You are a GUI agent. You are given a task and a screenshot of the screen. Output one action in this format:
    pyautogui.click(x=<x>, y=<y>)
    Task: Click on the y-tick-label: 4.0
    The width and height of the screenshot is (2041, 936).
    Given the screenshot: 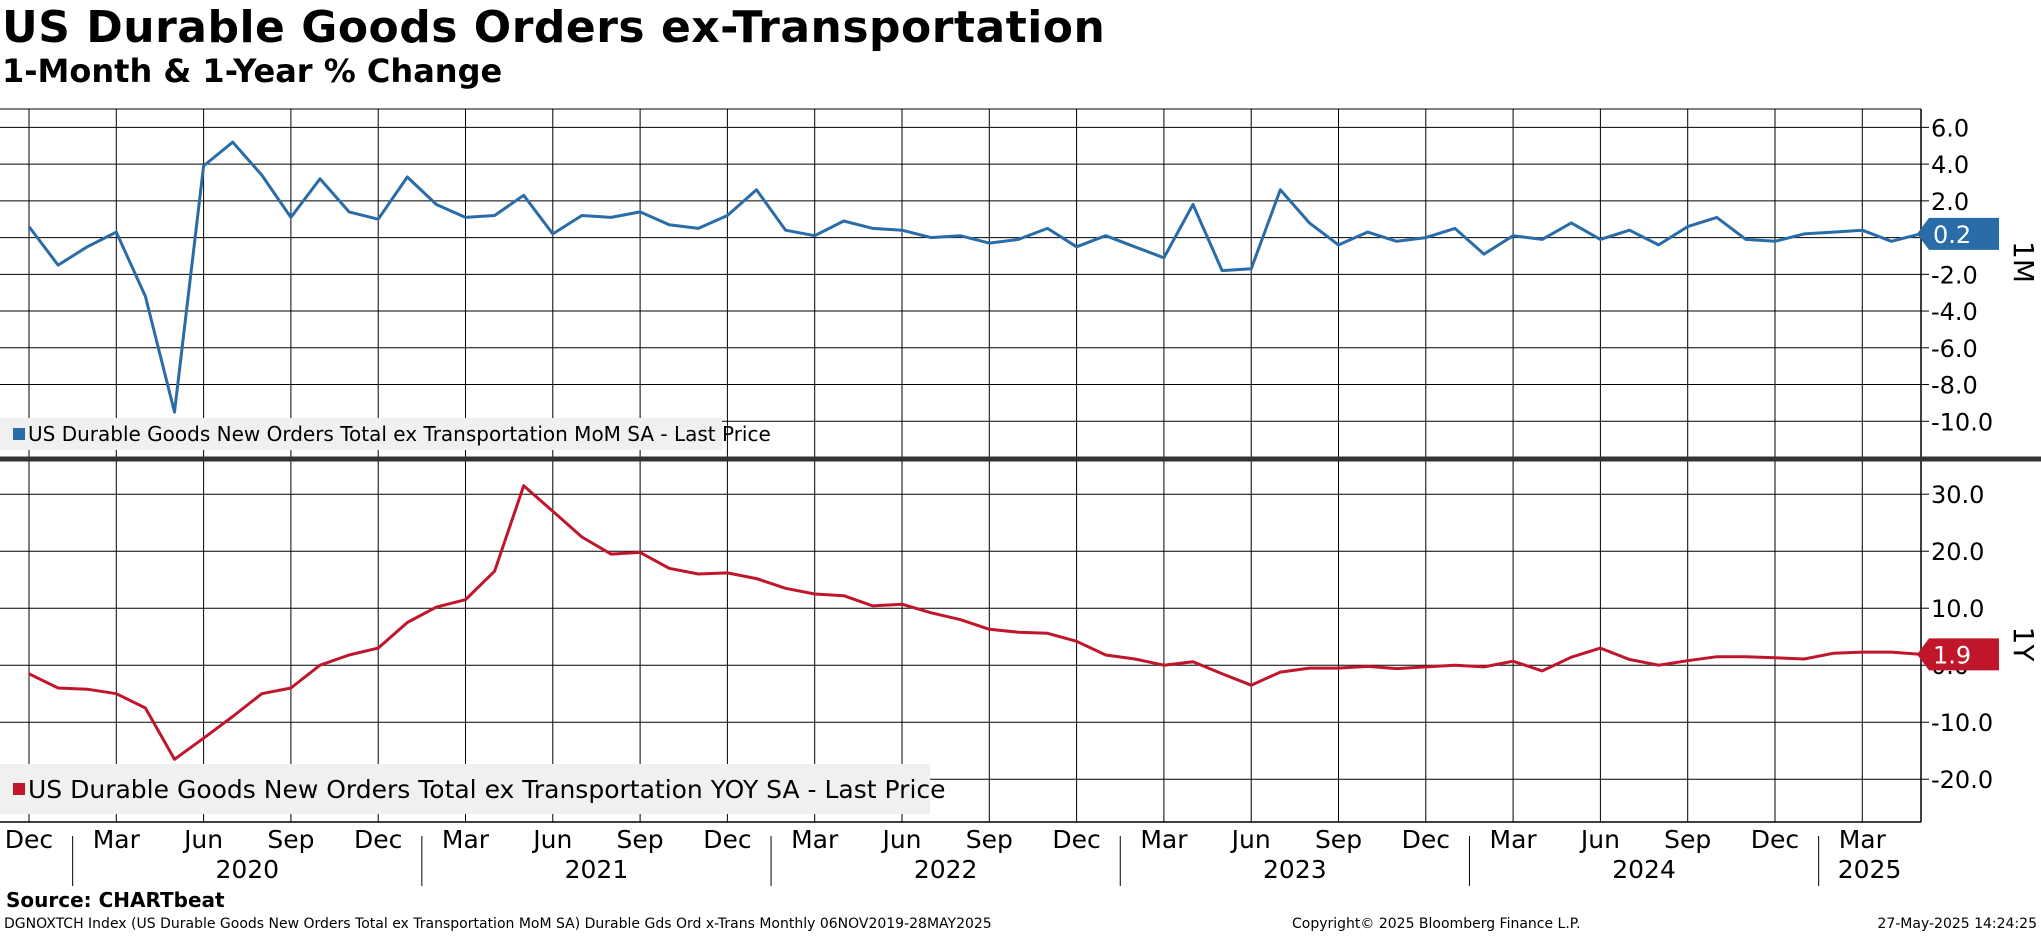 What is the action you would take?
    pyautogui.click(x=1950, y=165)
    